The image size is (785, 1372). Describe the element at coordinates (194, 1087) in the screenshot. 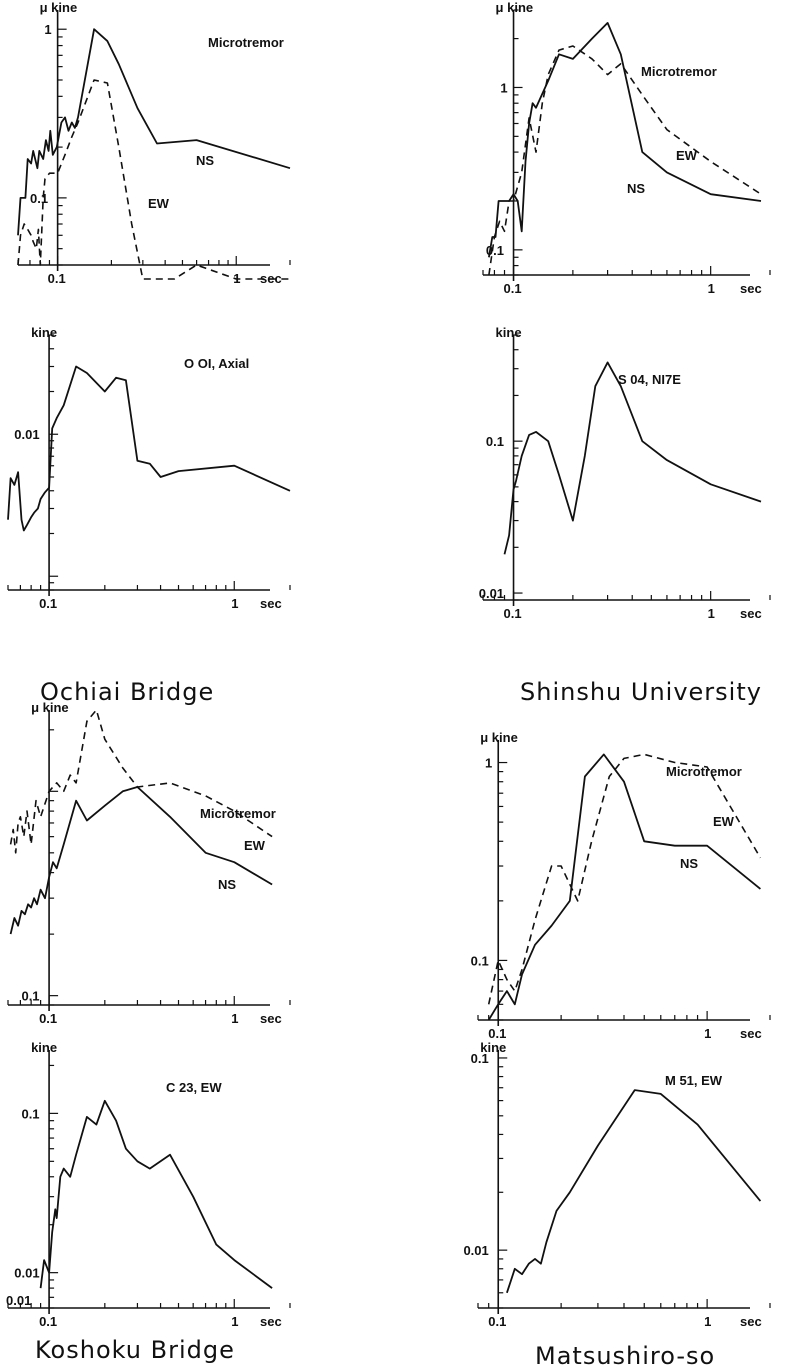

I see `panel-annotation: C 23, EW` at that location.